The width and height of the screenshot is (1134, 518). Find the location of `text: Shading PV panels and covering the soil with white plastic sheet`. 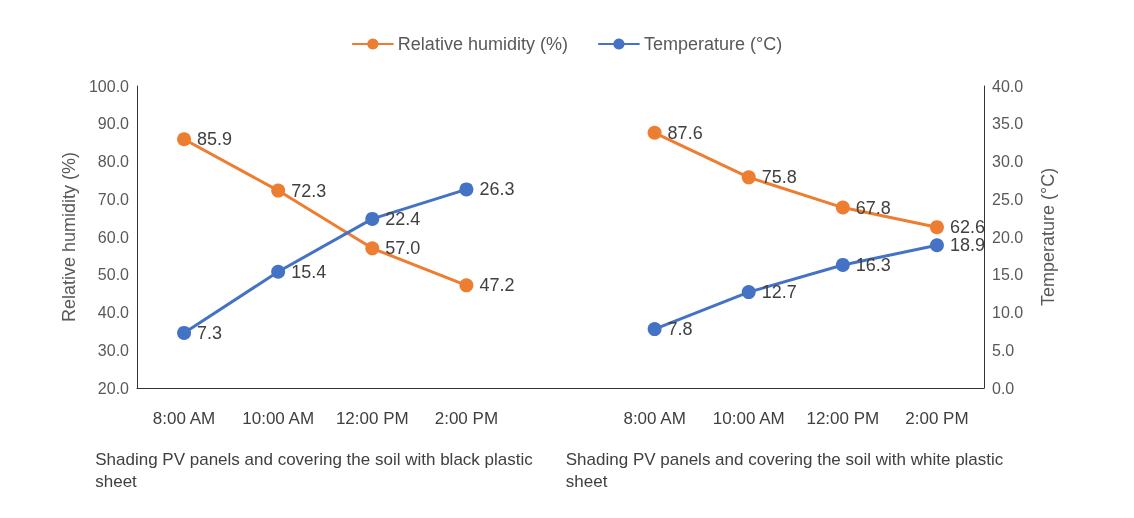

text: Shading PV panels and covering the soil with white plastic sheet is located at coordinates (787, 470).